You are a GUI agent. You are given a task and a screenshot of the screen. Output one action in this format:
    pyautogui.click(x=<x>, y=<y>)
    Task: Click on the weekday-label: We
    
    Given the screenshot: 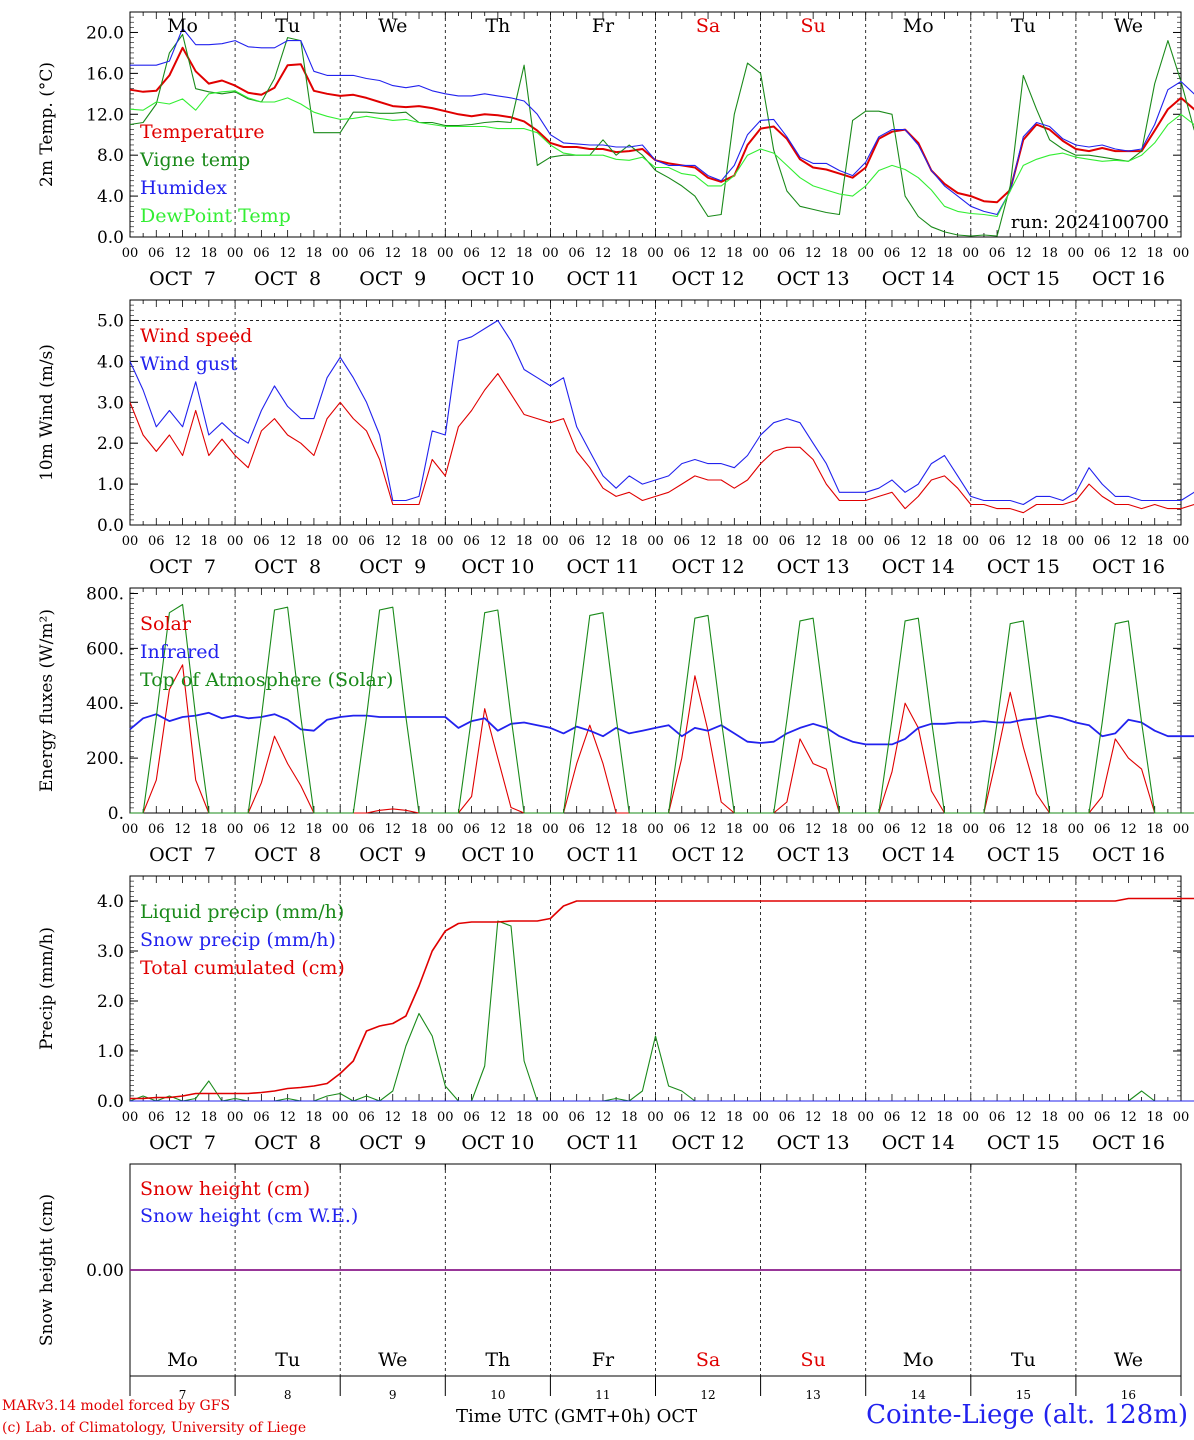 What is the action you would take?
    pyautogui.click(x=1128, y=1360)
    